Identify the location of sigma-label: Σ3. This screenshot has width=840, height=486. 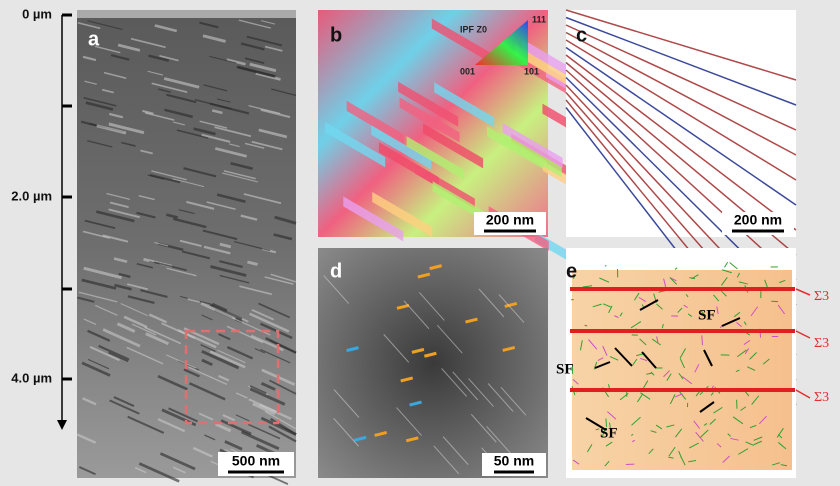
(821, 296).